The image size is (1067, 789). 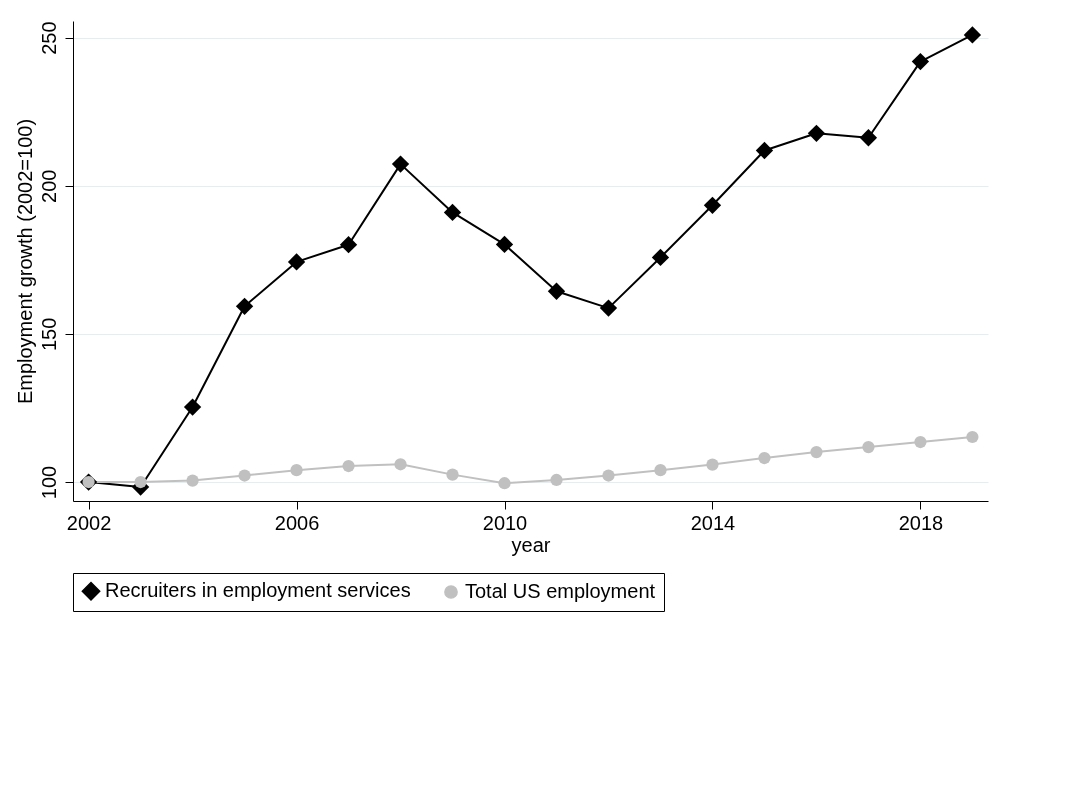 What do you see at coordinates (258, 590) in the screenshot?
I see `legend-label: Recruiters in employment services` at bounding box center [258, 590].